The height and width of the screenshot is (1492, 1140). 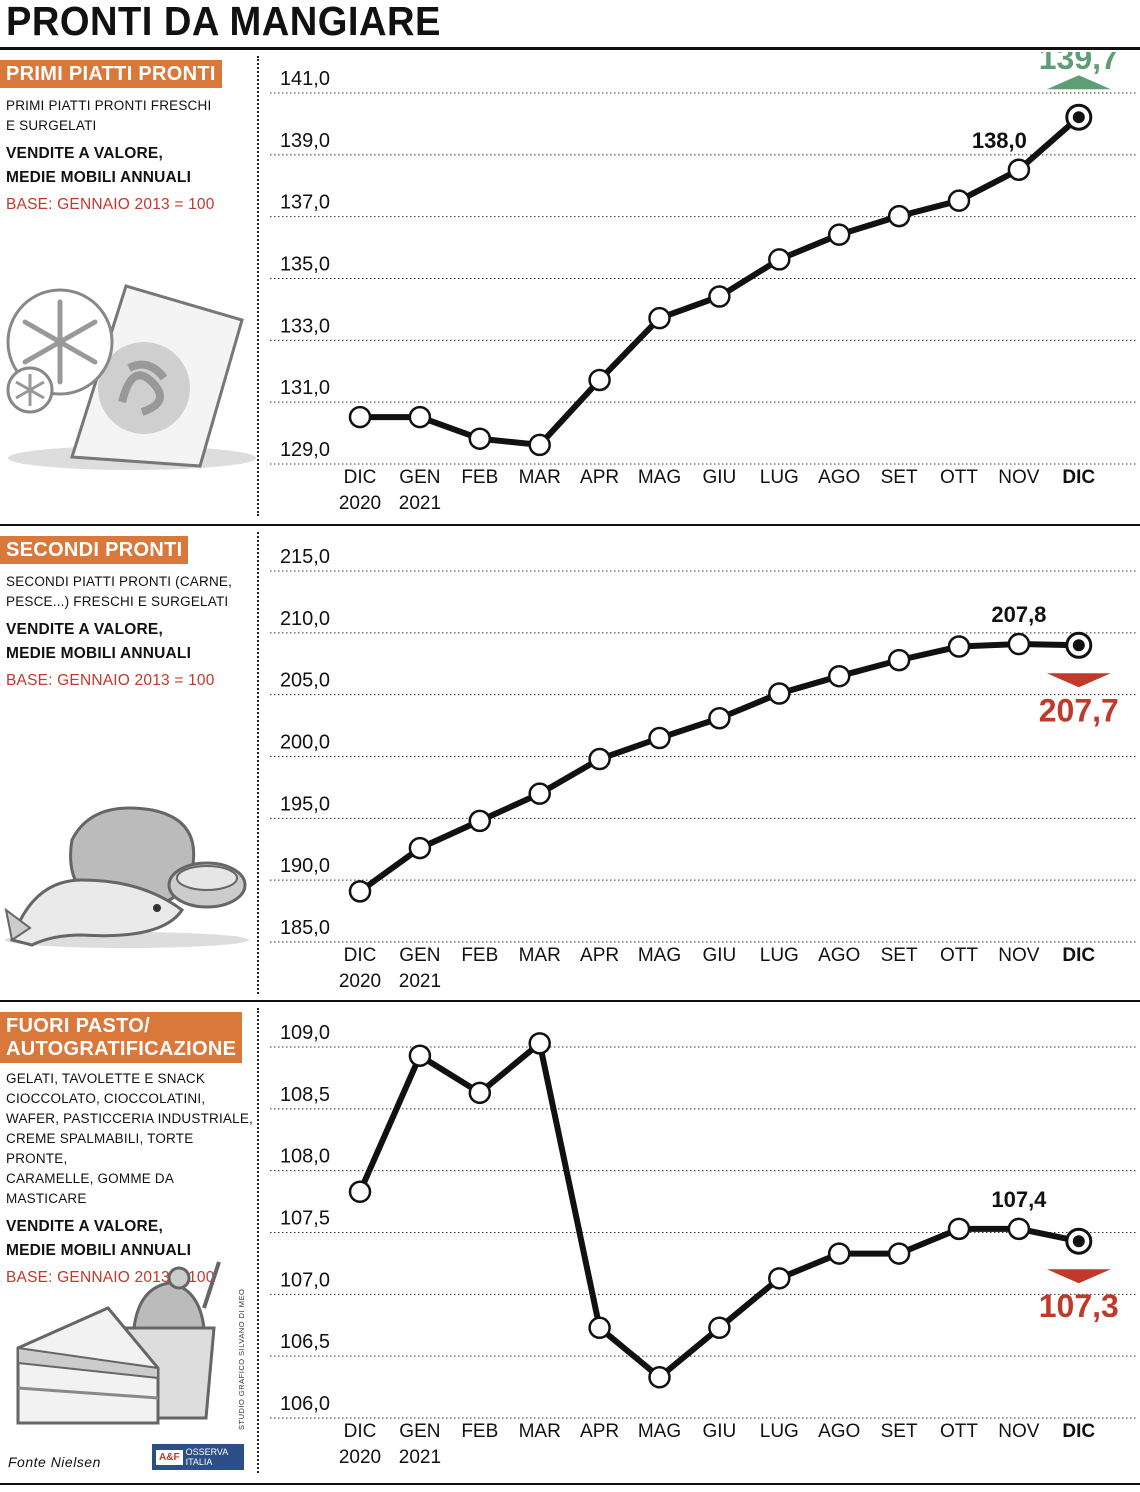 I want to click on panel-label: SECONDI PRONTI, so click(x=94, y=550).